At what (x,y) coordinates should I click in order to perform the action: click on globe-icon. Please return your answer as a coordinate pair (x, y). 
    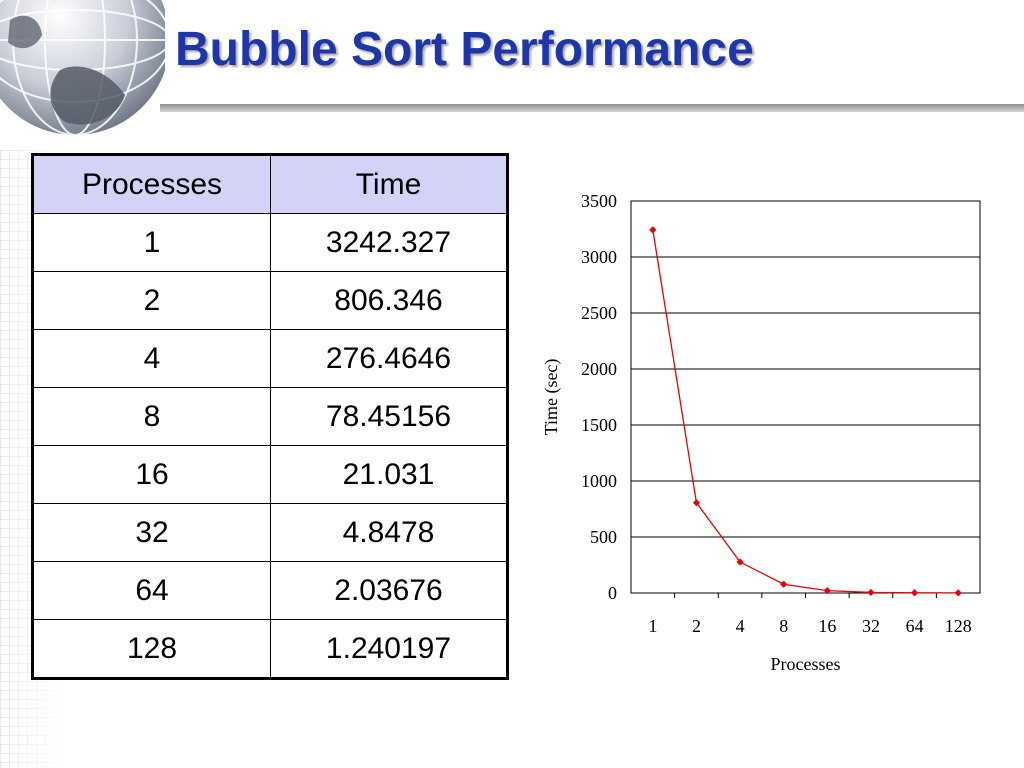
    Looking at the image, I should click on (85, 68).